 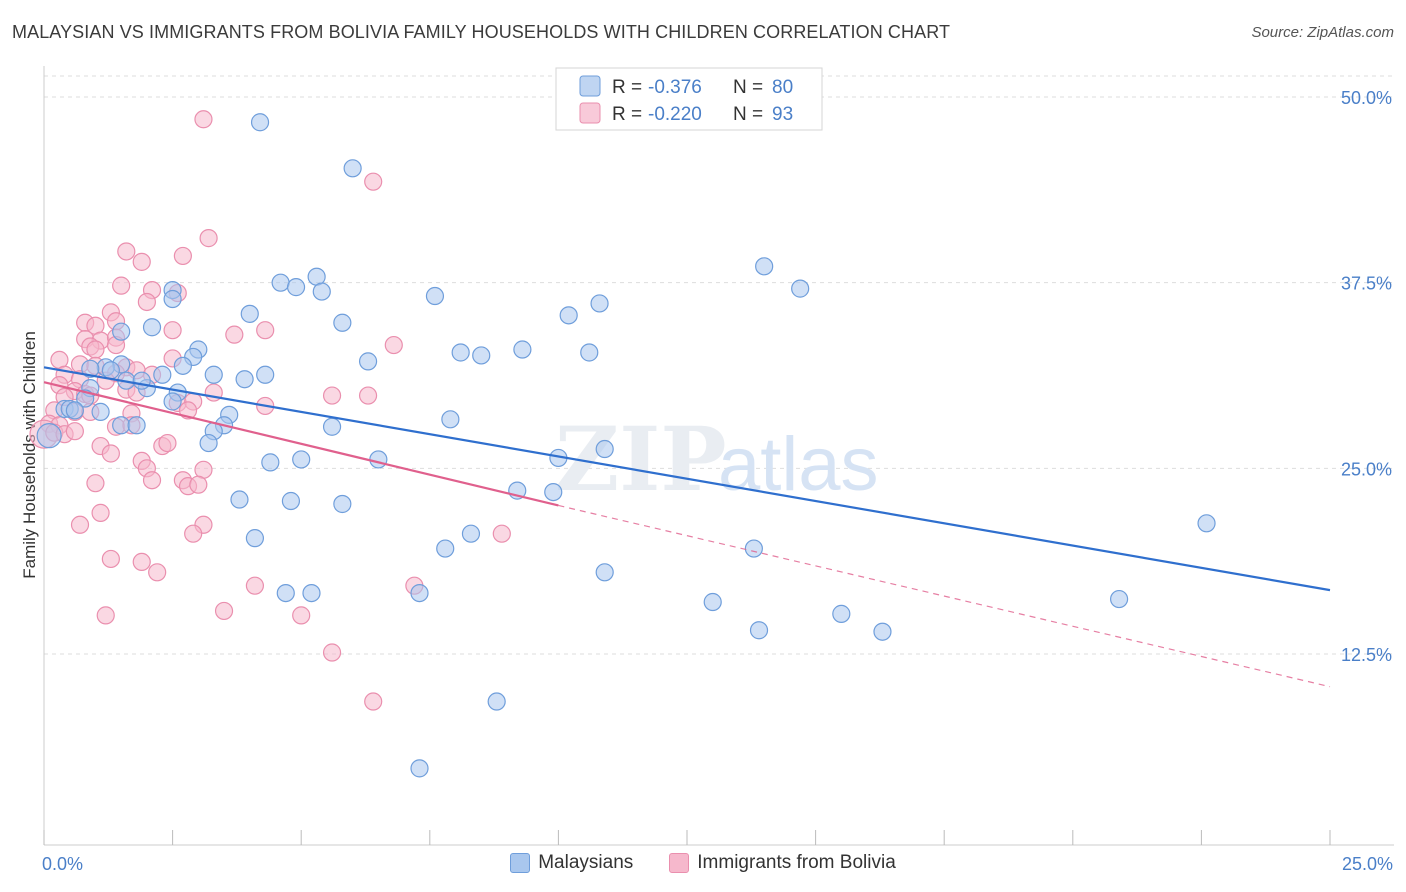 I want to click on source-credit: Source: ZipAtlas.com, so click(x=1322, y=32).